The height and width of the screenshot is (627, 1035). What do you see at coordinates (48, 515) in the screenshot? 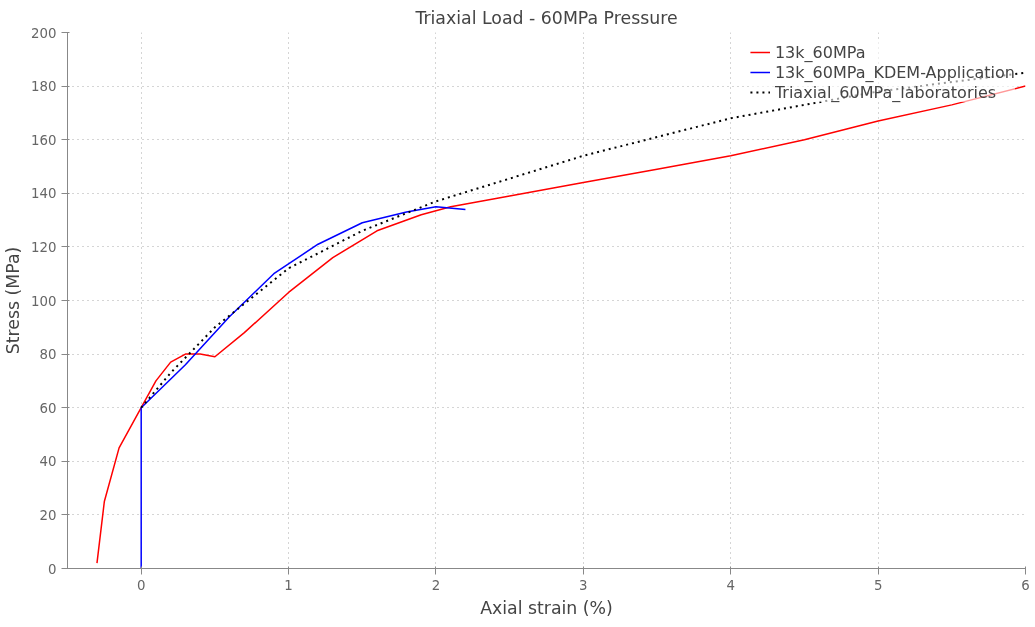
I see `y-tick-label: 20` at bounding box center [48, 515].